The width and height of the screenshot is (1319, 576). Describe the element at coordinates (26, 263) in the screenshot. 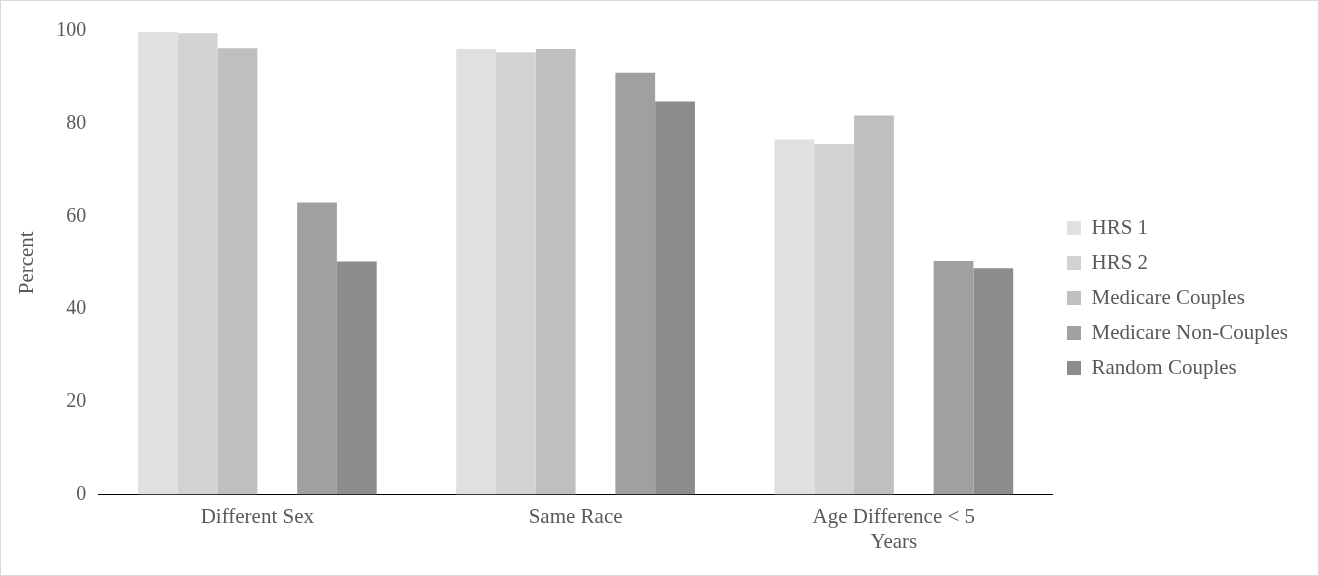

I see `y-axis-title: Percent` at that location.